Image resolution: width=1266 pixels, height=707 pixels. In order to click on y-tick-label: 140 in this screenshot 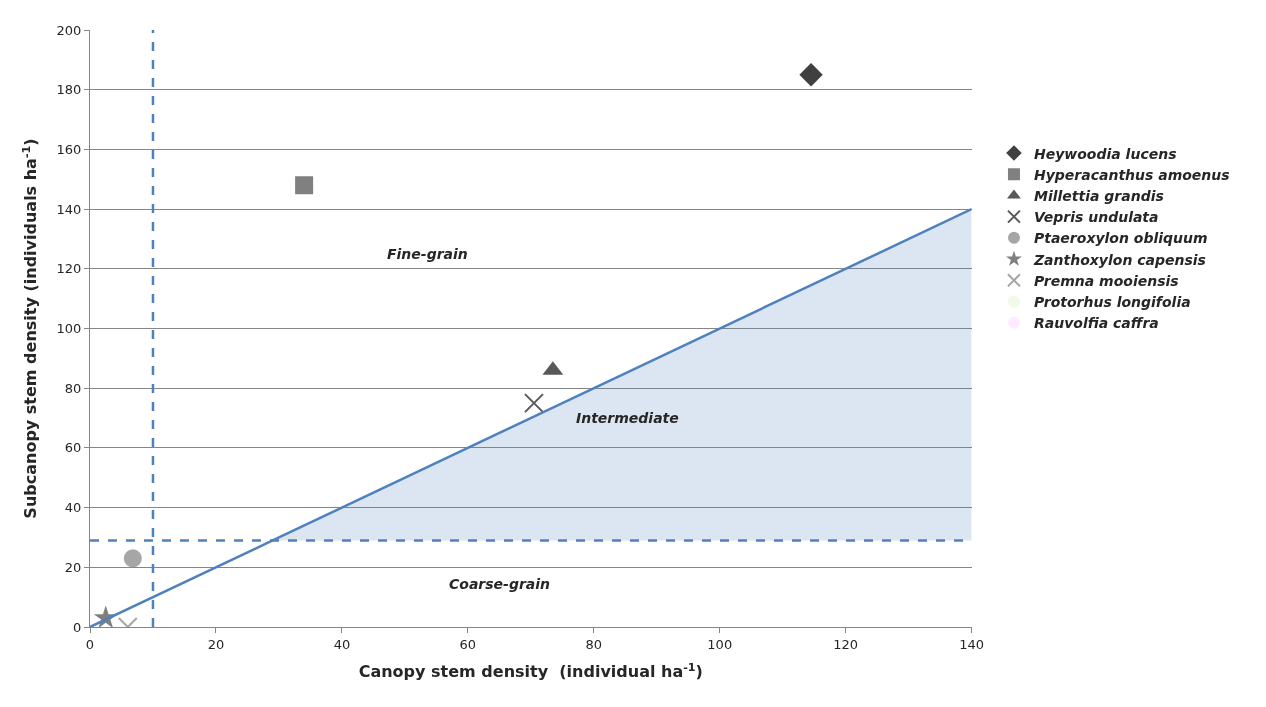, I will do `click(69, 209)`.